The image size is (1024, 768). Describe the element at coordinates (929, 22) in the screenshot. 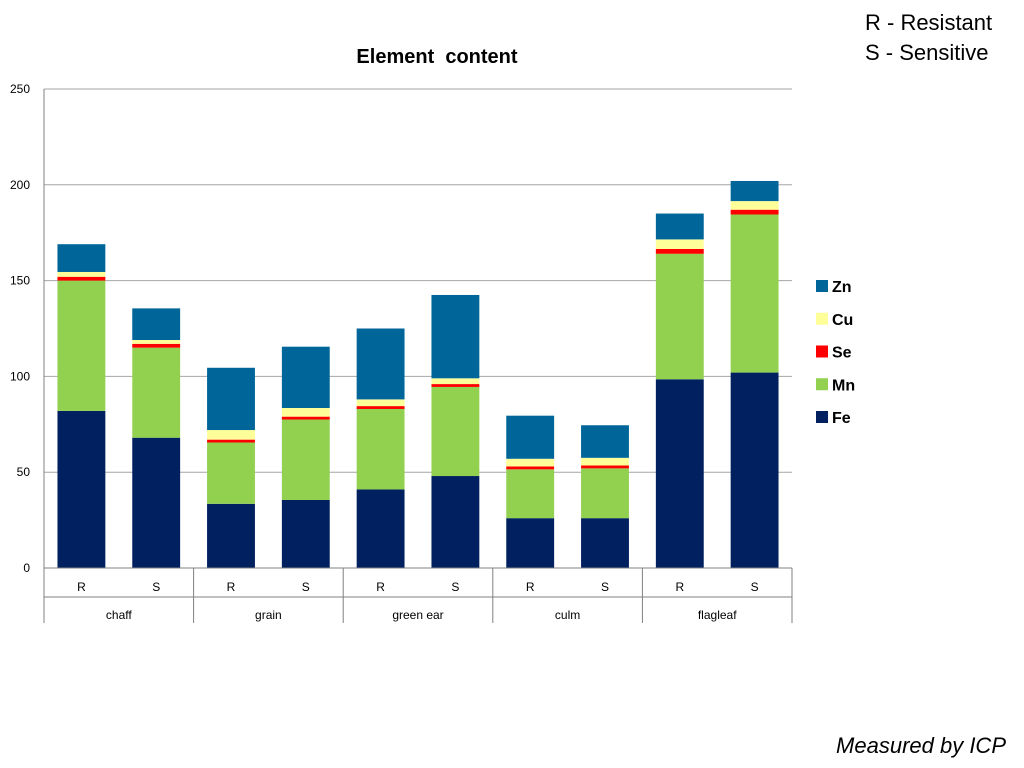

I see `note-resistant: R - Resistant` at that location.